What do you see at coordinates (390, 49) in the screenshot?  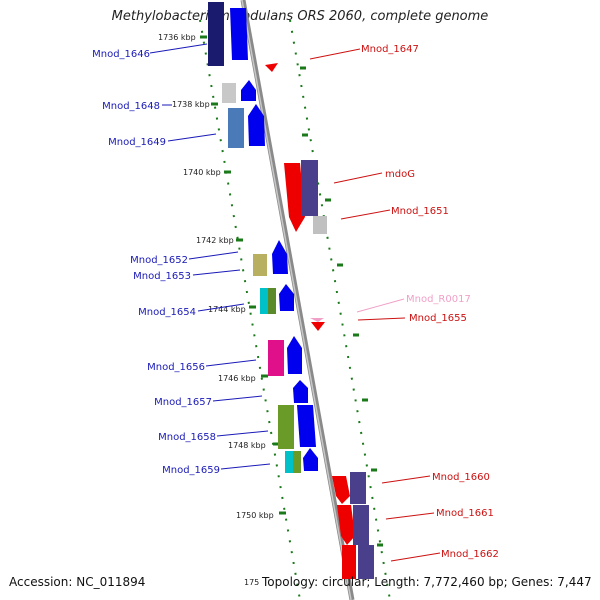 I see `gene-label: Mnod_1647` at bounding box center [390, 49].